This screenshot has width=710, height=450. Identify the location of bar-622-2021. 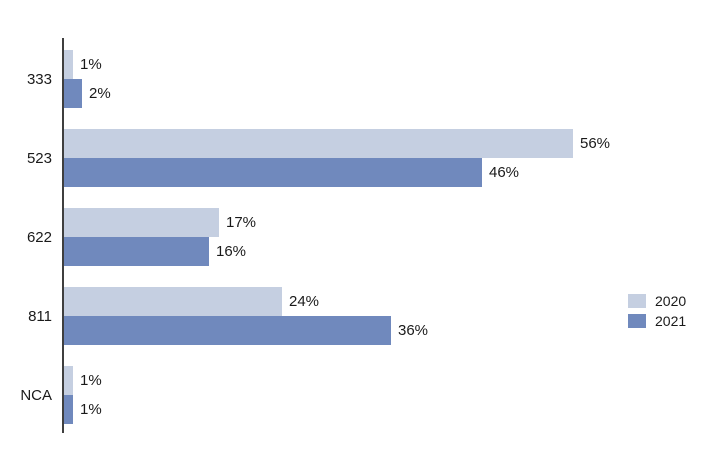
(136, 251).